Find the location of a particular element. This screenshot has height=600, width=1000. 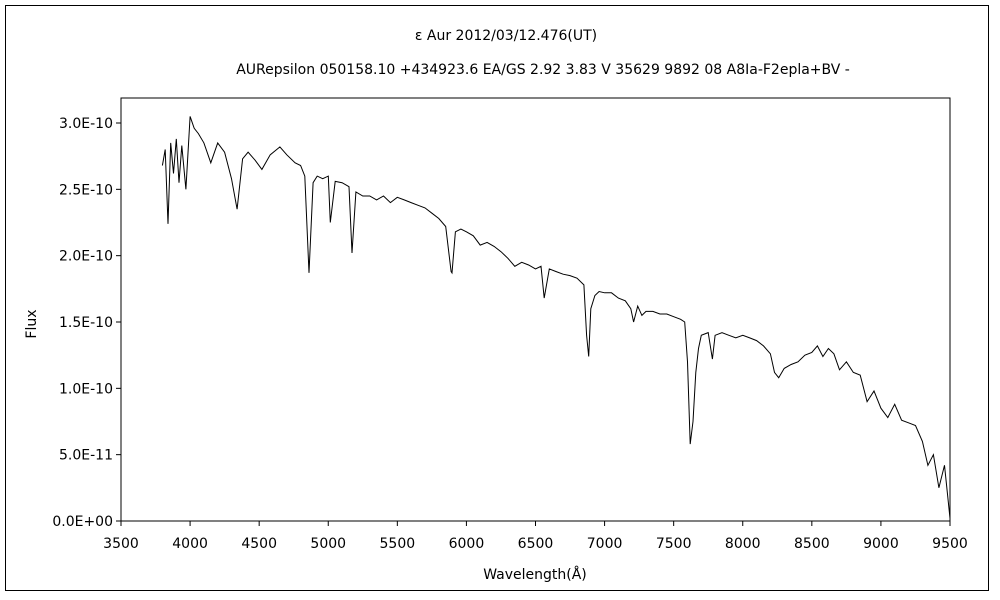

y-tick-label: 1.0E-10 is located at coordinates (86, 389).